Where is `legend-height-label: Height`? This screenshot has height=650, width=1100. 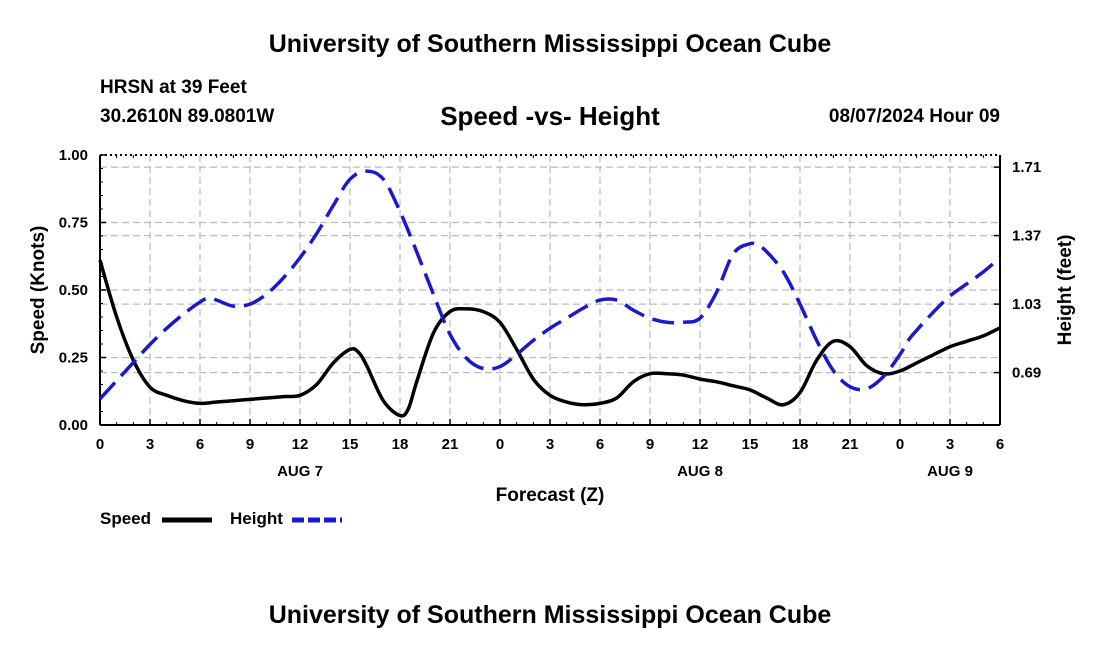 legend-height-label: Height is located at coordinates (256, 518).